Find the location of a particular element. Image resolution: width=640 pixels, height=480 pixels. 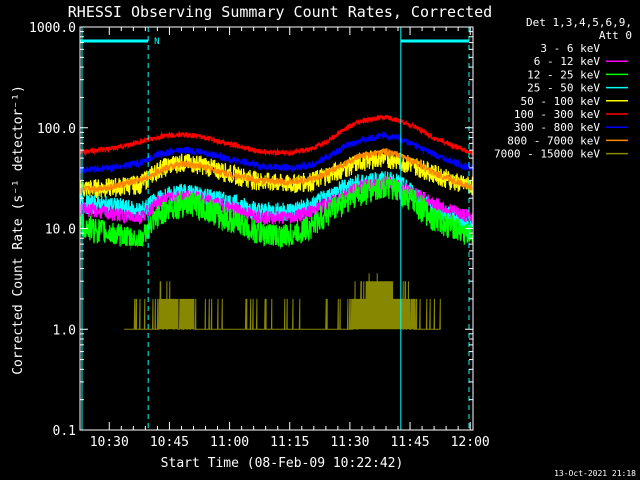

legend-header-attenuator: Att 0 is located at coordinates (615, 35).